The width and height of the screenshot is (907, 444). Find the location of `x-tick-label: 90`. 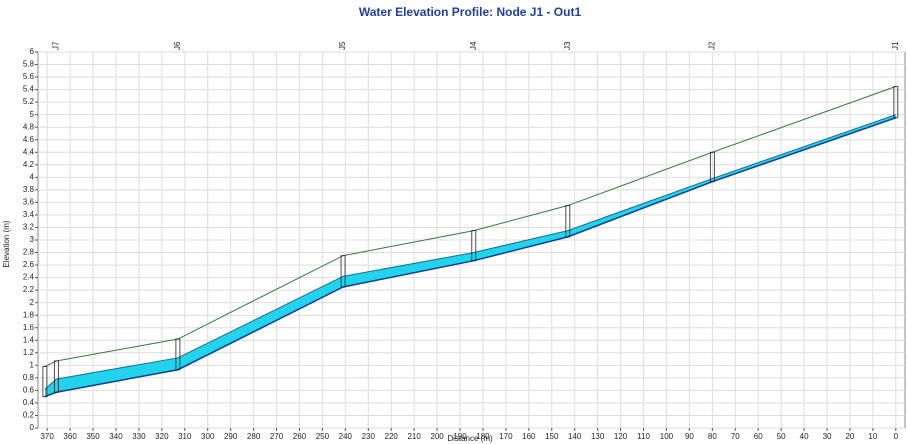

x-tick-label: 90 is located at coordinates (689, 436).